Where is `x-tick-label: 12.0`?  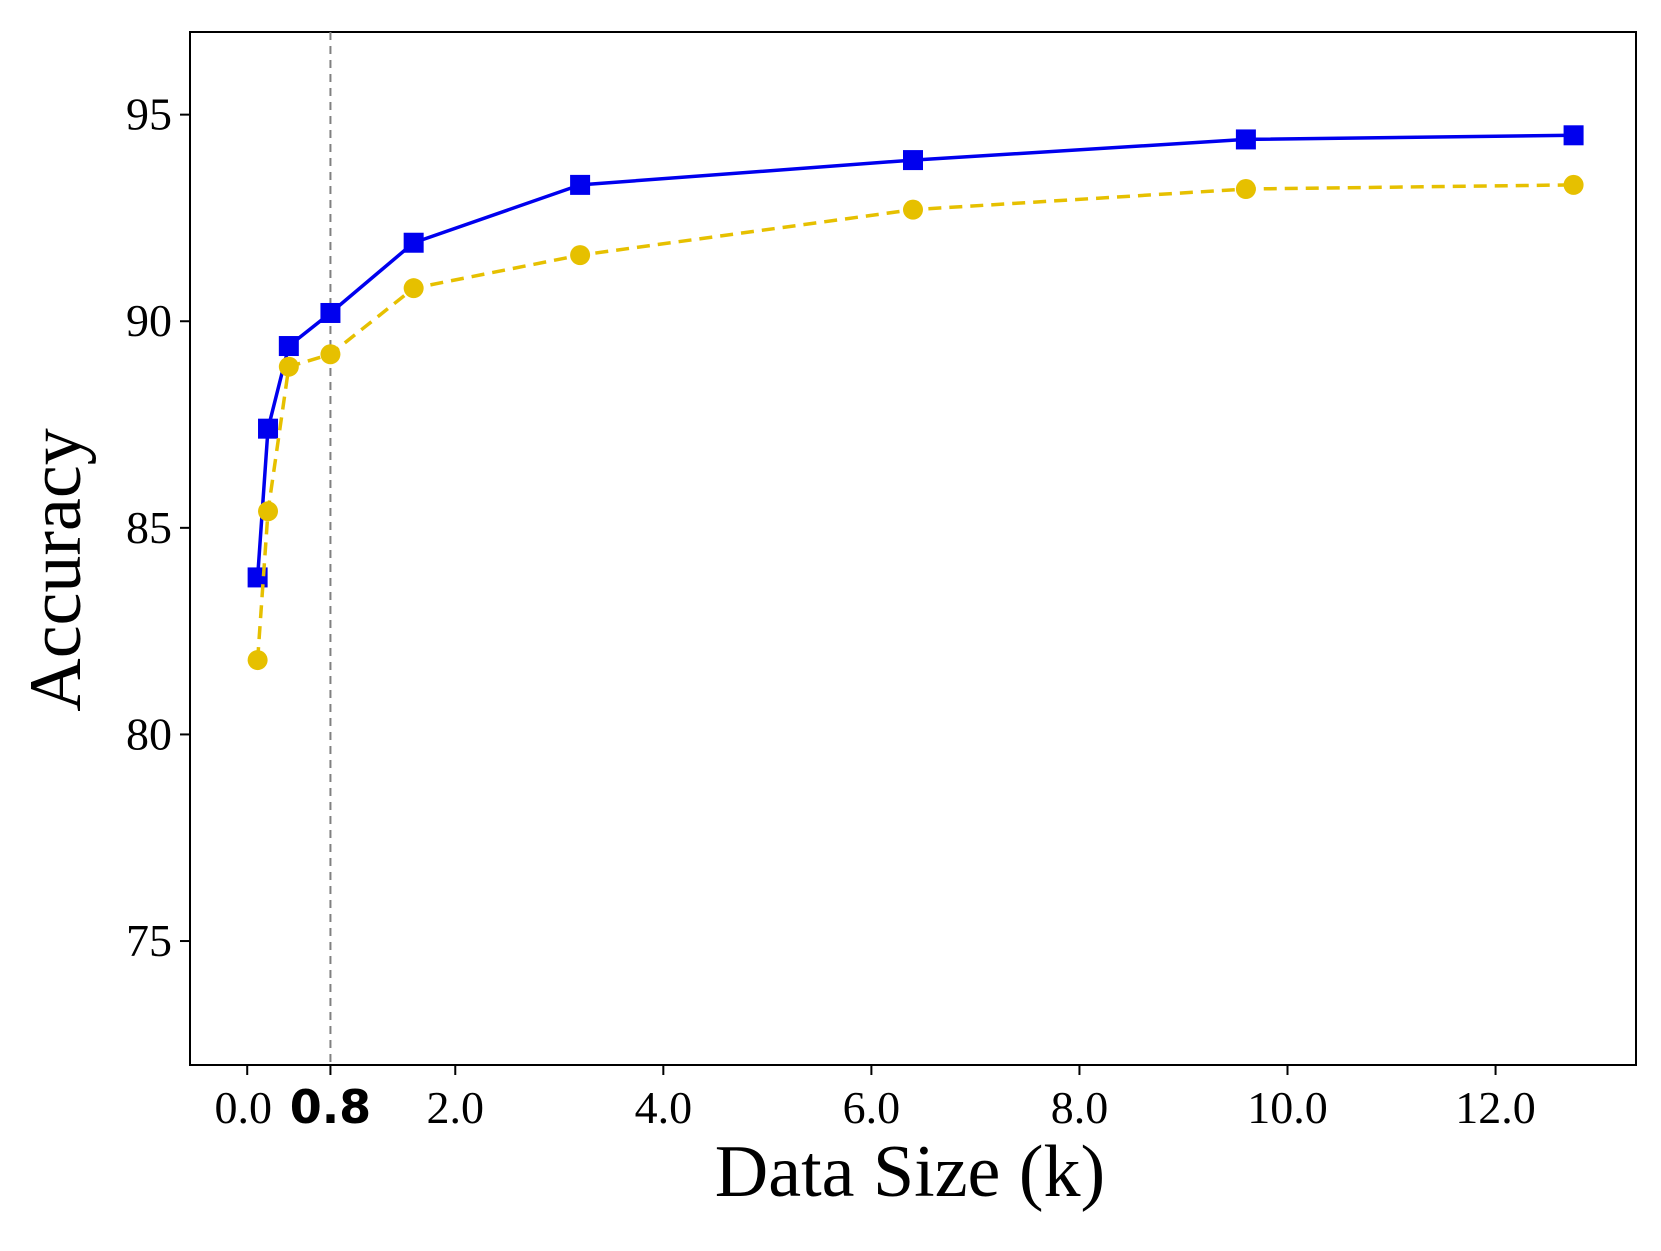
x-tick-label: 12.0 is located at coordinates (1495, 1107).